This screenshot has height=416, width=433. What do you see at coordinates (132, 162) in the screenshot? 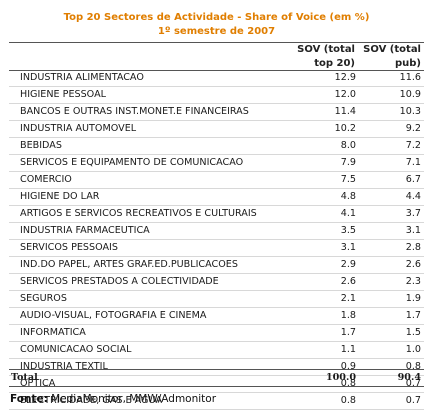
I see `sector-name: SERVICOS E EQUIPAMENTO DE COMUNICACAO` at bounding box center [132, 162].